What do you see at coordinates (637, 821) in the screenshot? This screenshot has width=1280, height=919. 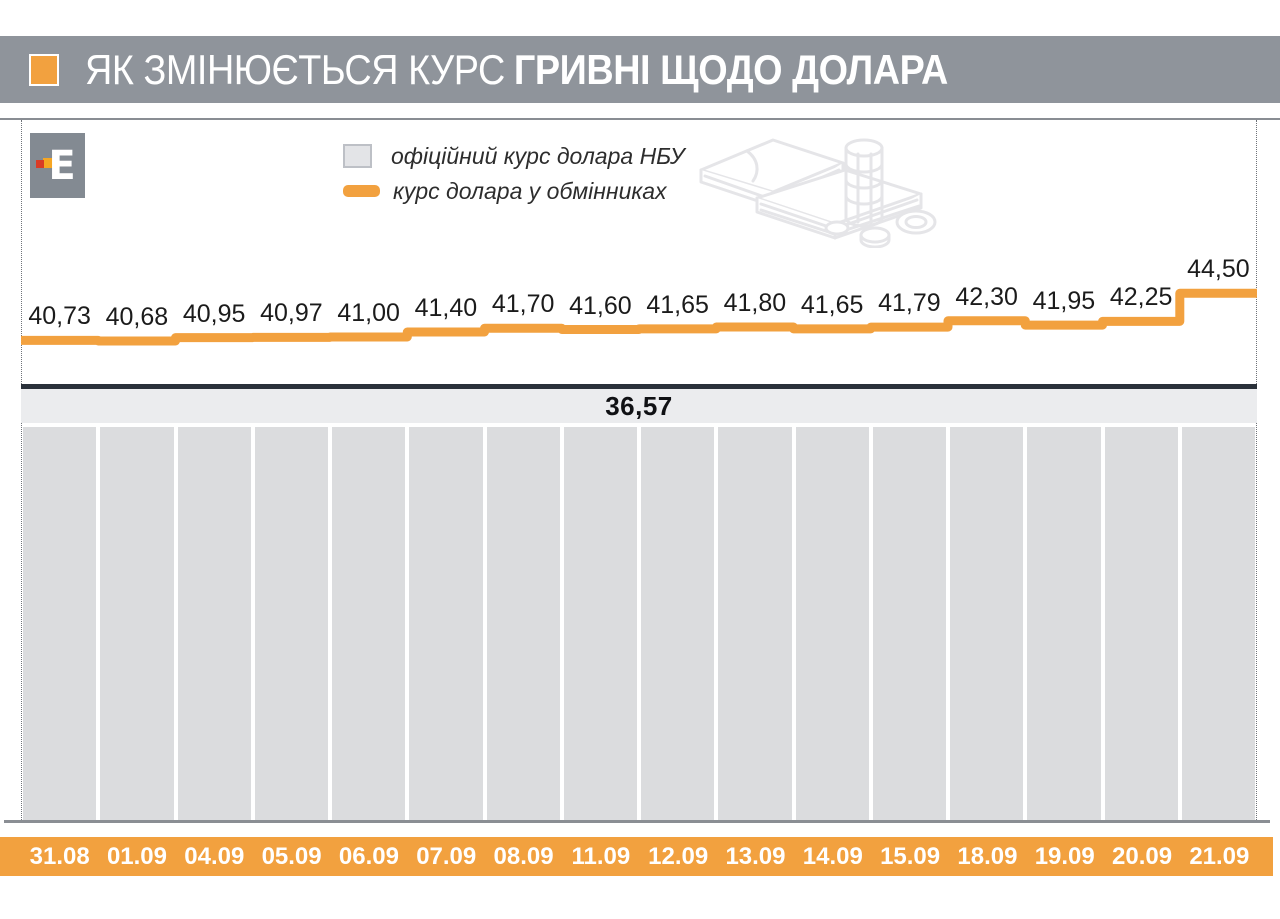 I see `chart-bottom-rule` at bounding box center [637, 821].